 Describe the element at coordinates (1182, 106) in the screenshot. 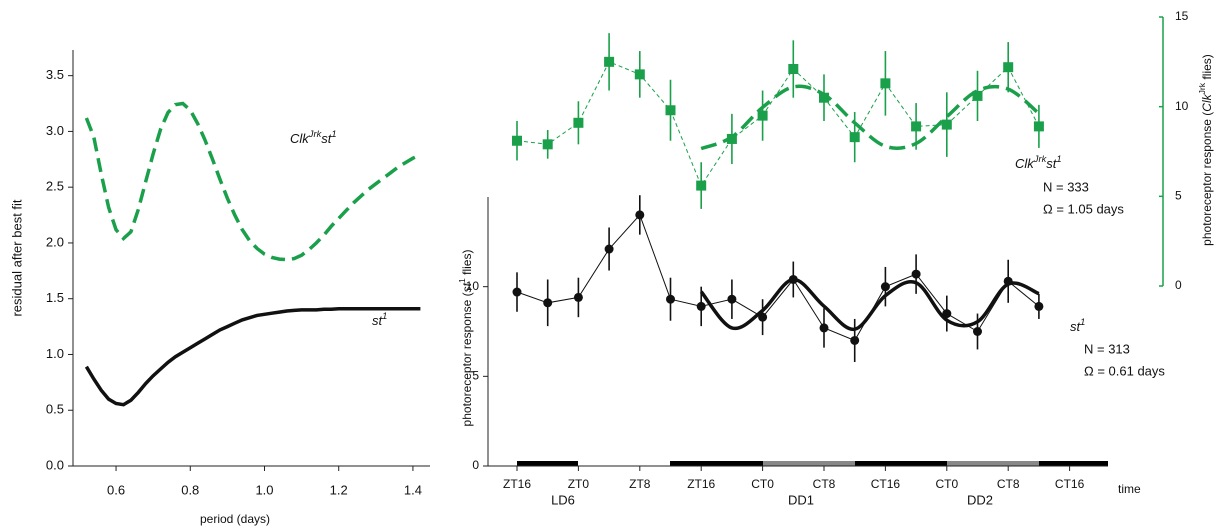

I see `y2-tick-label: 10` at that location.